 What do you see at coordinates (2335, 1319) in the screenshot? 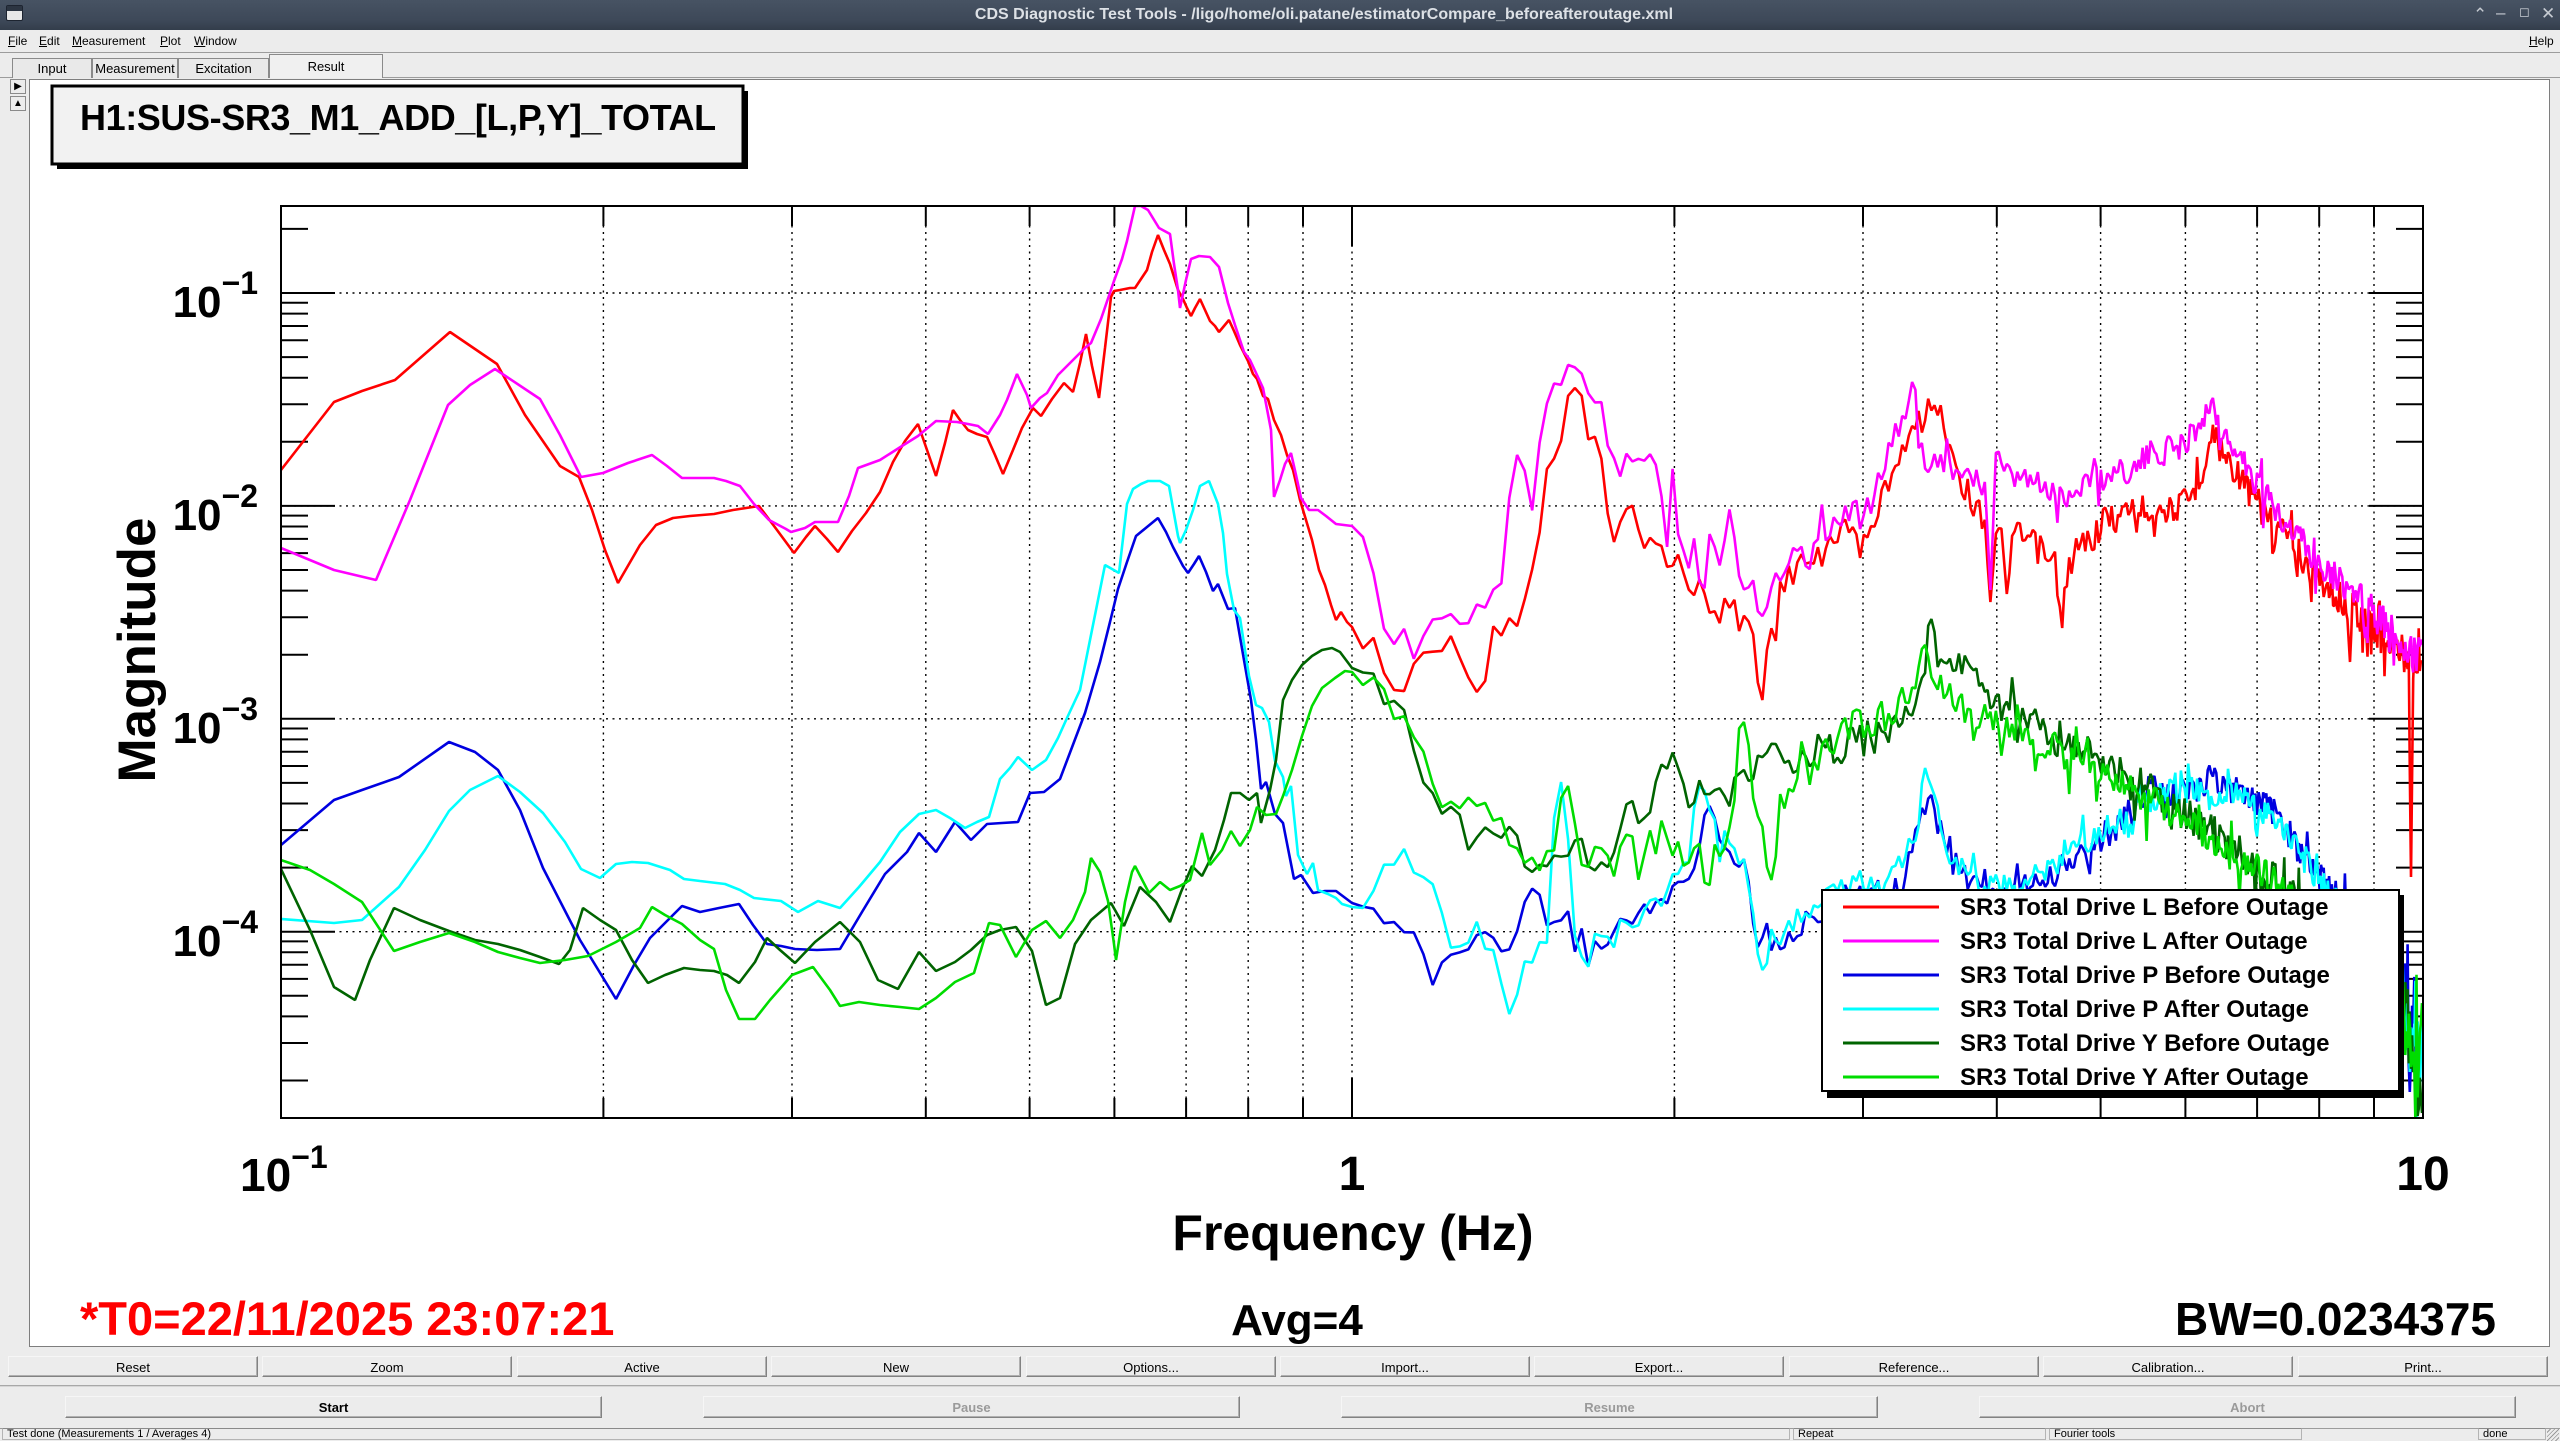
I see `svg-text: BW=0.0234375` at bounding box center [2335, 1319].